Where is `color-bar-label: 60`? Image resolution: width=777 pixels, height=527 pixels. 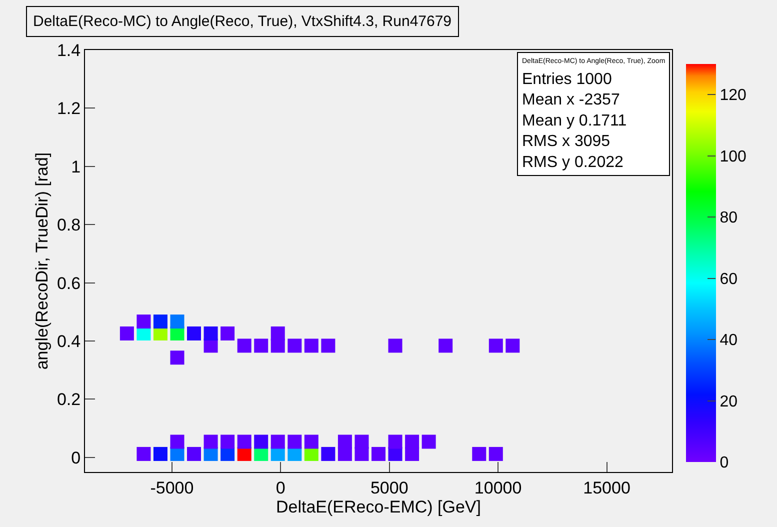 color-bar-label: 60 is located at coordinates (729, 279).